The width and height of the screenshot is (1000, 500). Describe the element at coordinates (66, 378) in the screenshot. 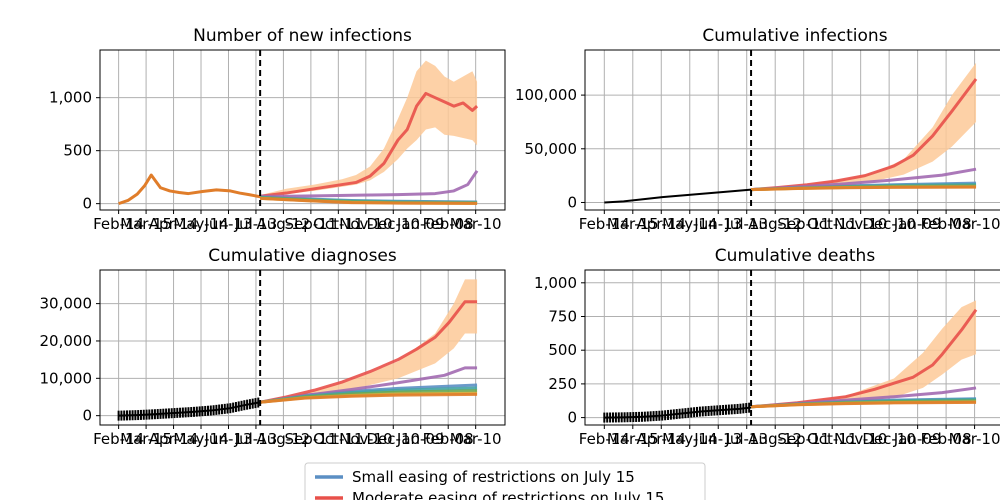

I see `y-tick-label: 10,000` at that location.